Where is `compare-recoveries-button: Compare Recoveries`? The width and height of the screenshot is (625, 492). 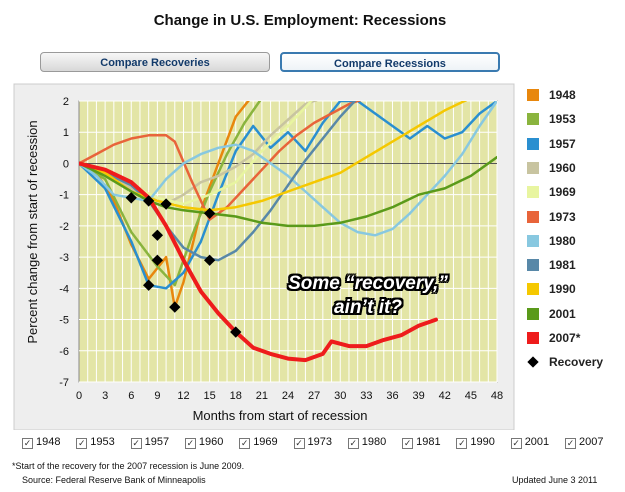 compare-recoveries-button: Compare Recoveries is located at coordinates (155, 62).